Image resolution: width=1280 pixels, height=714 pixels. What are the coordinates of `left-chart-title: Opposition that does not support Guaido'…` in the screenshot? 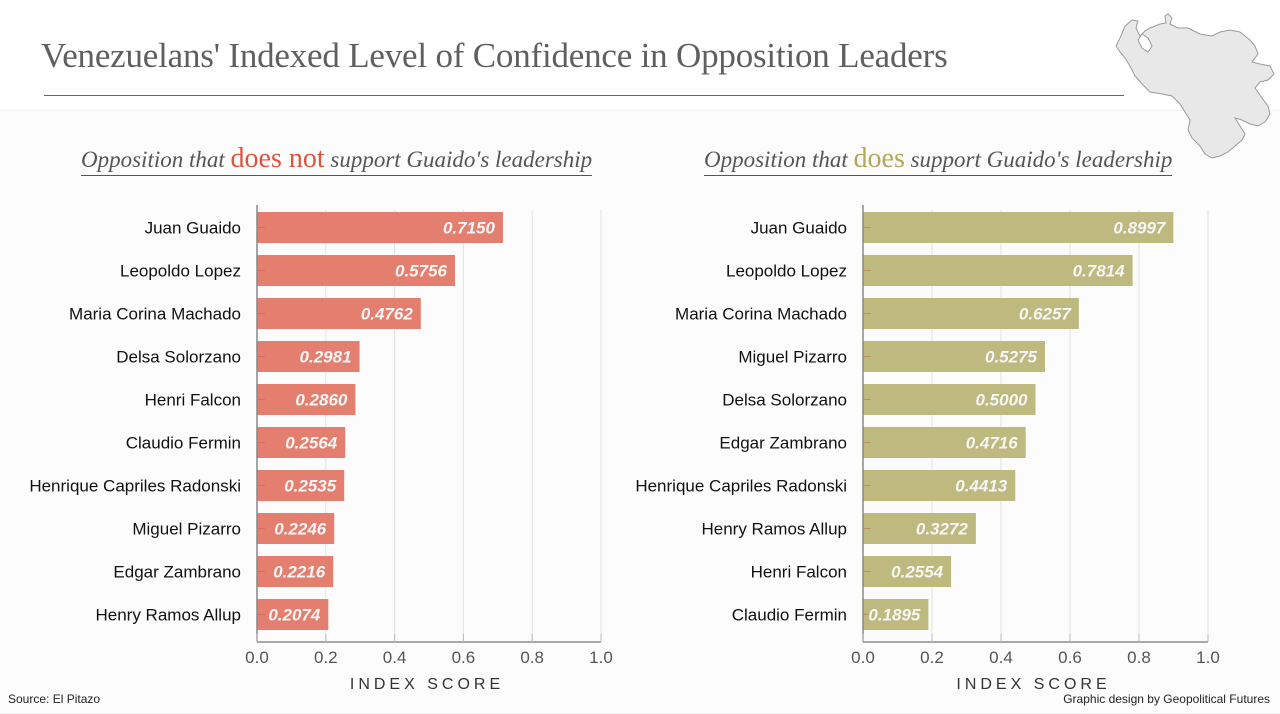 It's located at (337, 159).